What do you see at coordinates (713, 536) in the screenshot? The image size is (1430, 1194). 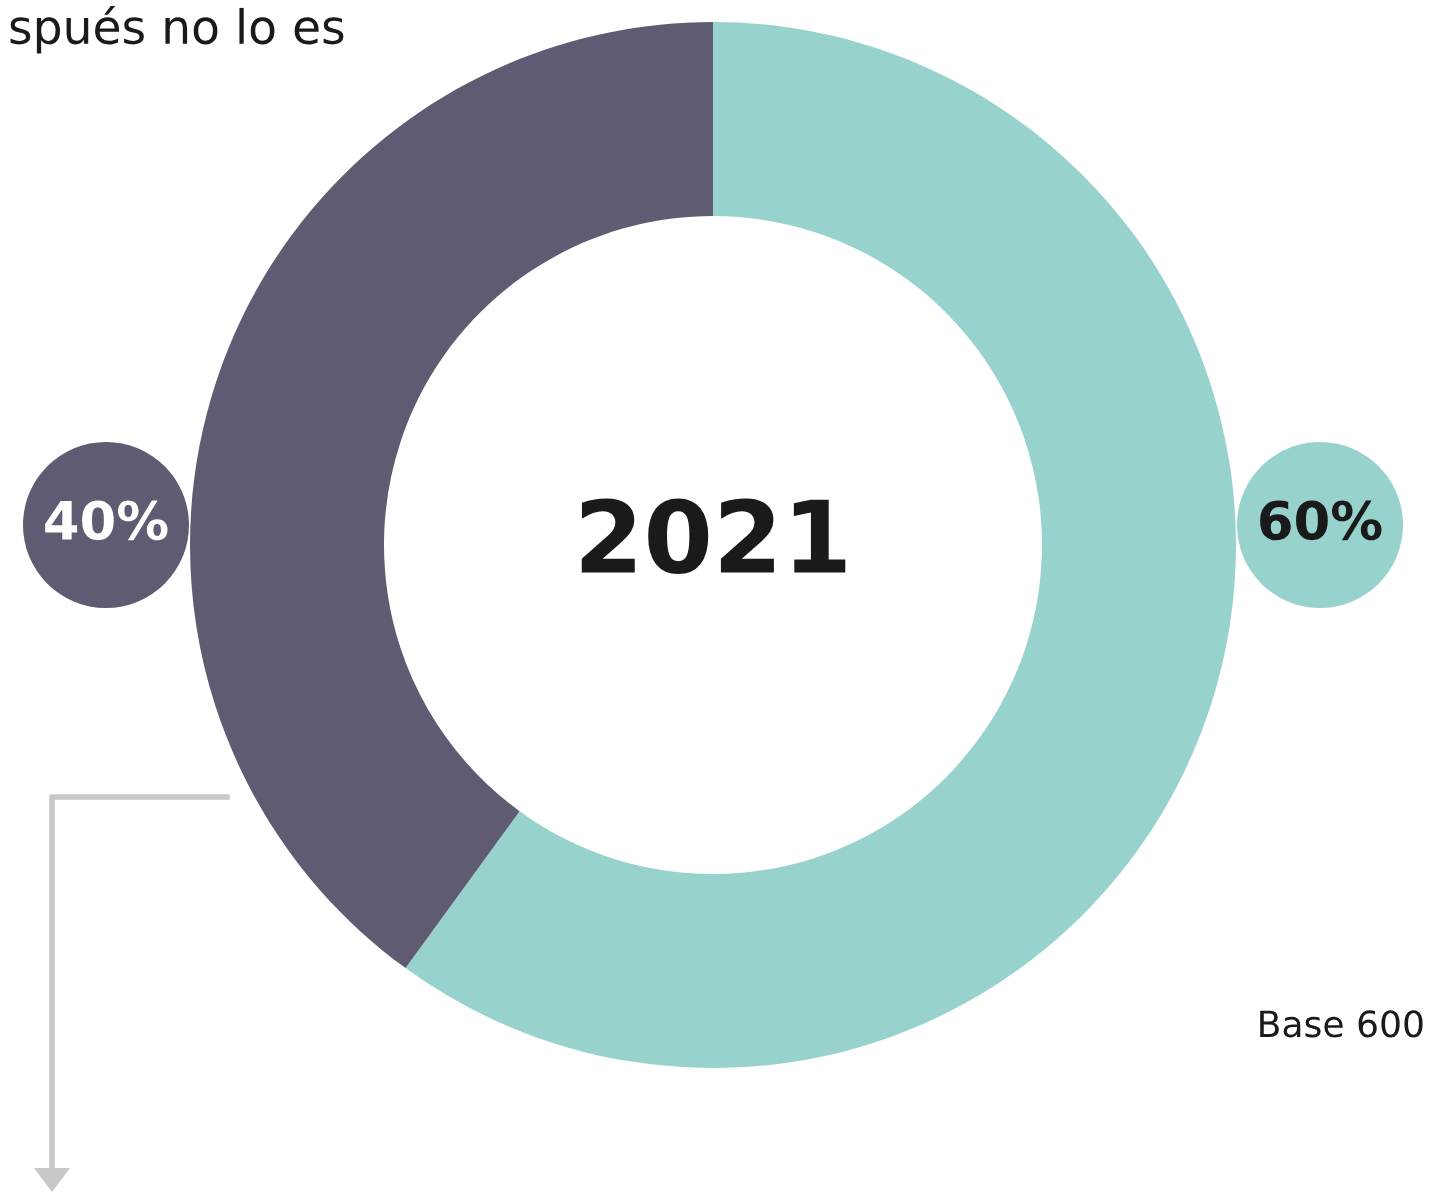 I see `text: 2021` at bounding box center [713, 536].